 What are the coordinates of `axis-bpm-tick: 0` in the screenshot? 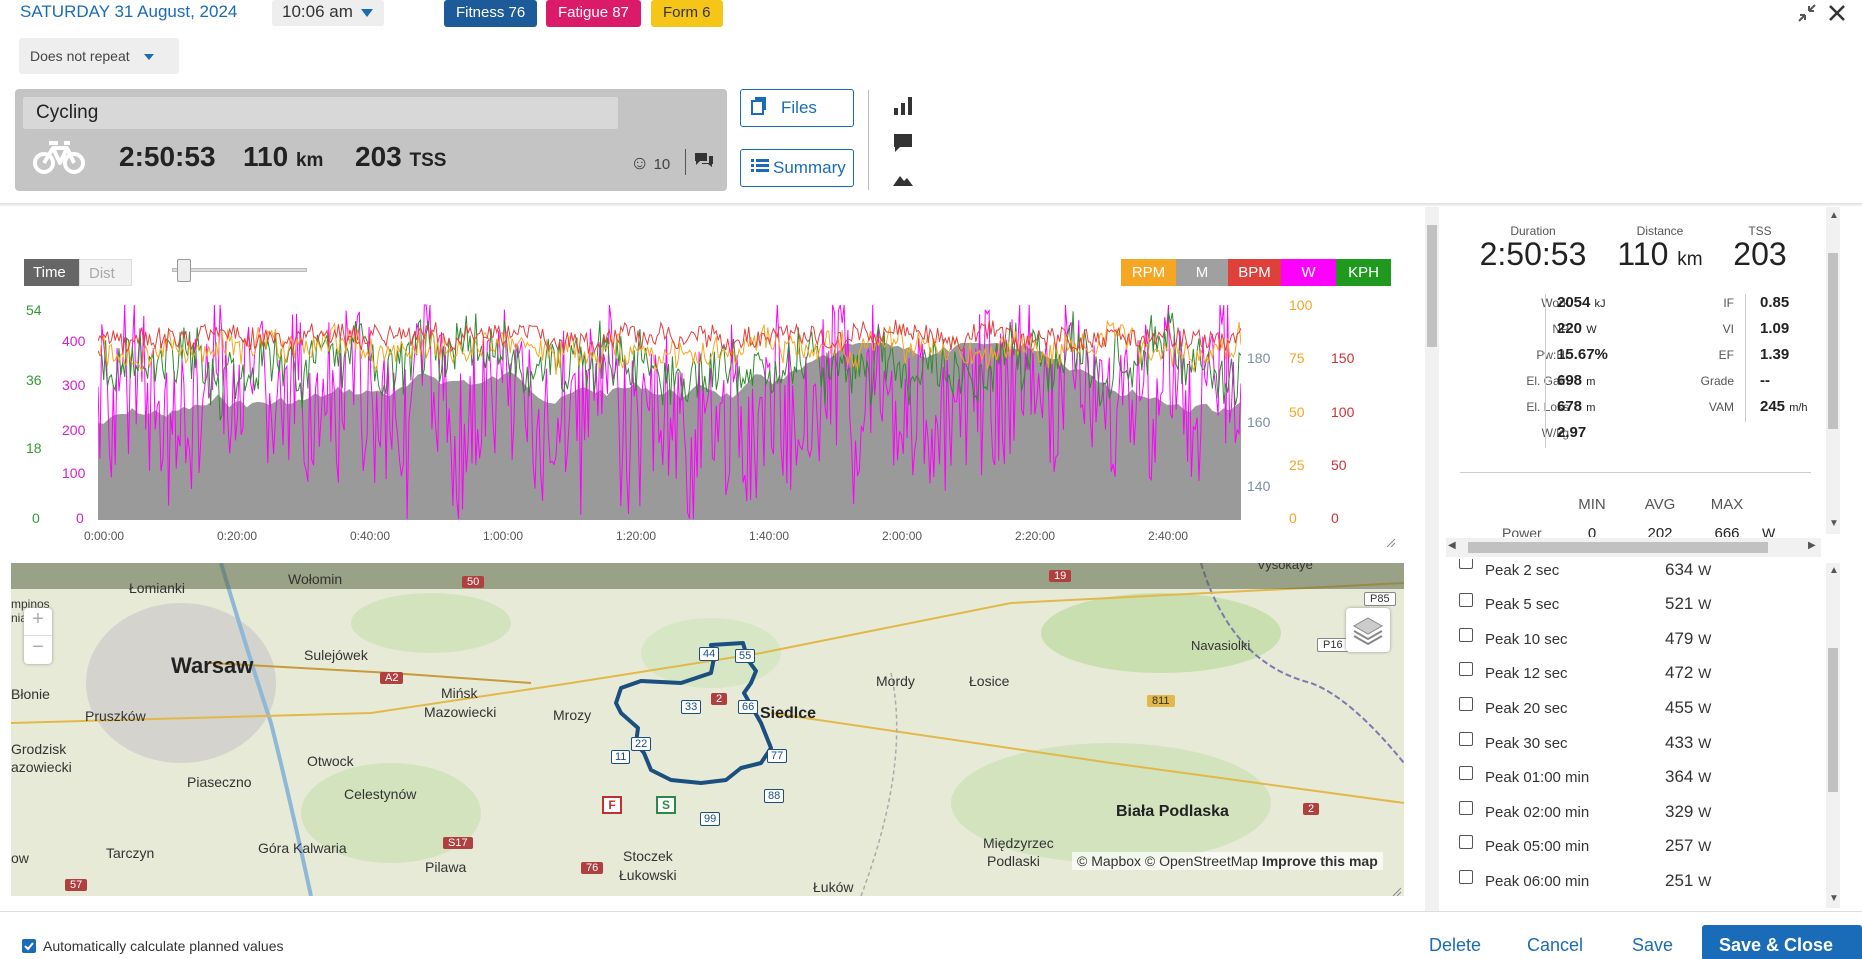 It's located at (1335, 518).